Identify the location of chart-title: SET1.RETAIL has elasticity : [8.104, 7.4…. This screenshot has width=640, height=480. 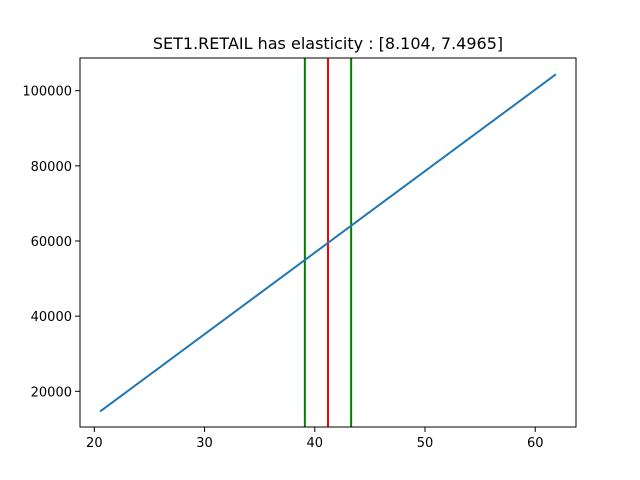
(328, 43).